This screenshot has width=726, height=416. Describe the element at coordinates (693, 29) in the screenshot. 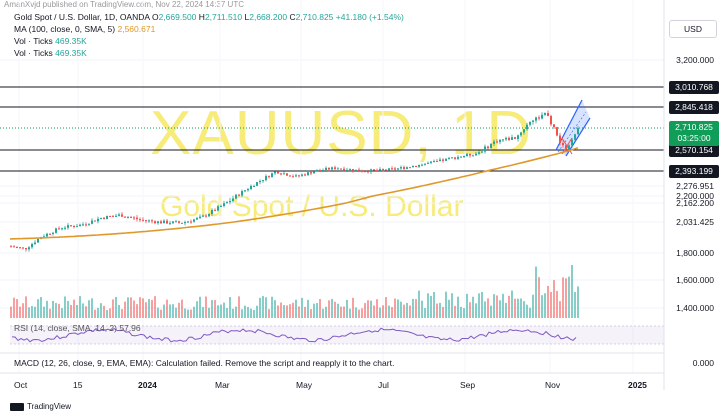

I see `currency-button: USD` at that location.